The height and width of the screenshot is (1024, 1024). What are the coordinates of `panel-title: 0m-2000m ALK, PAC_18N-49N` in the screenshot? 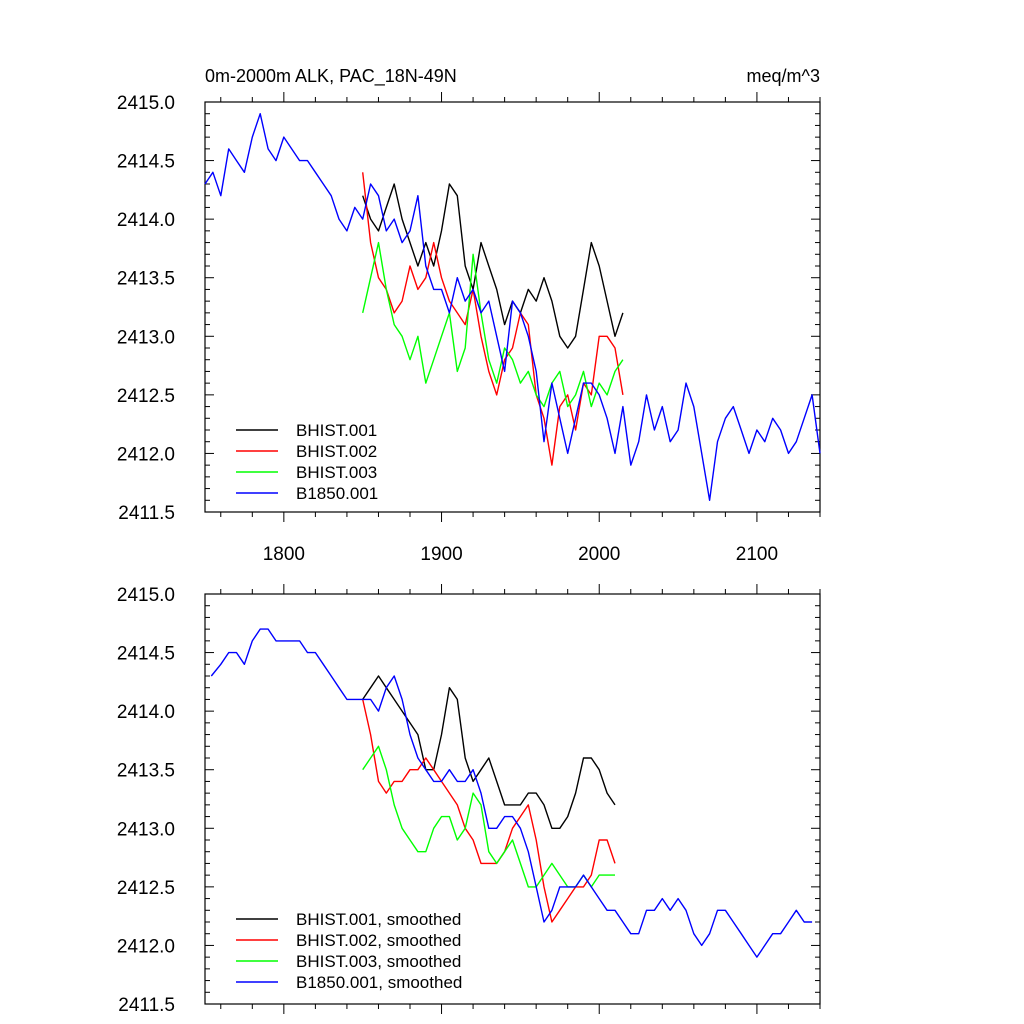 It's located at (331, 76).